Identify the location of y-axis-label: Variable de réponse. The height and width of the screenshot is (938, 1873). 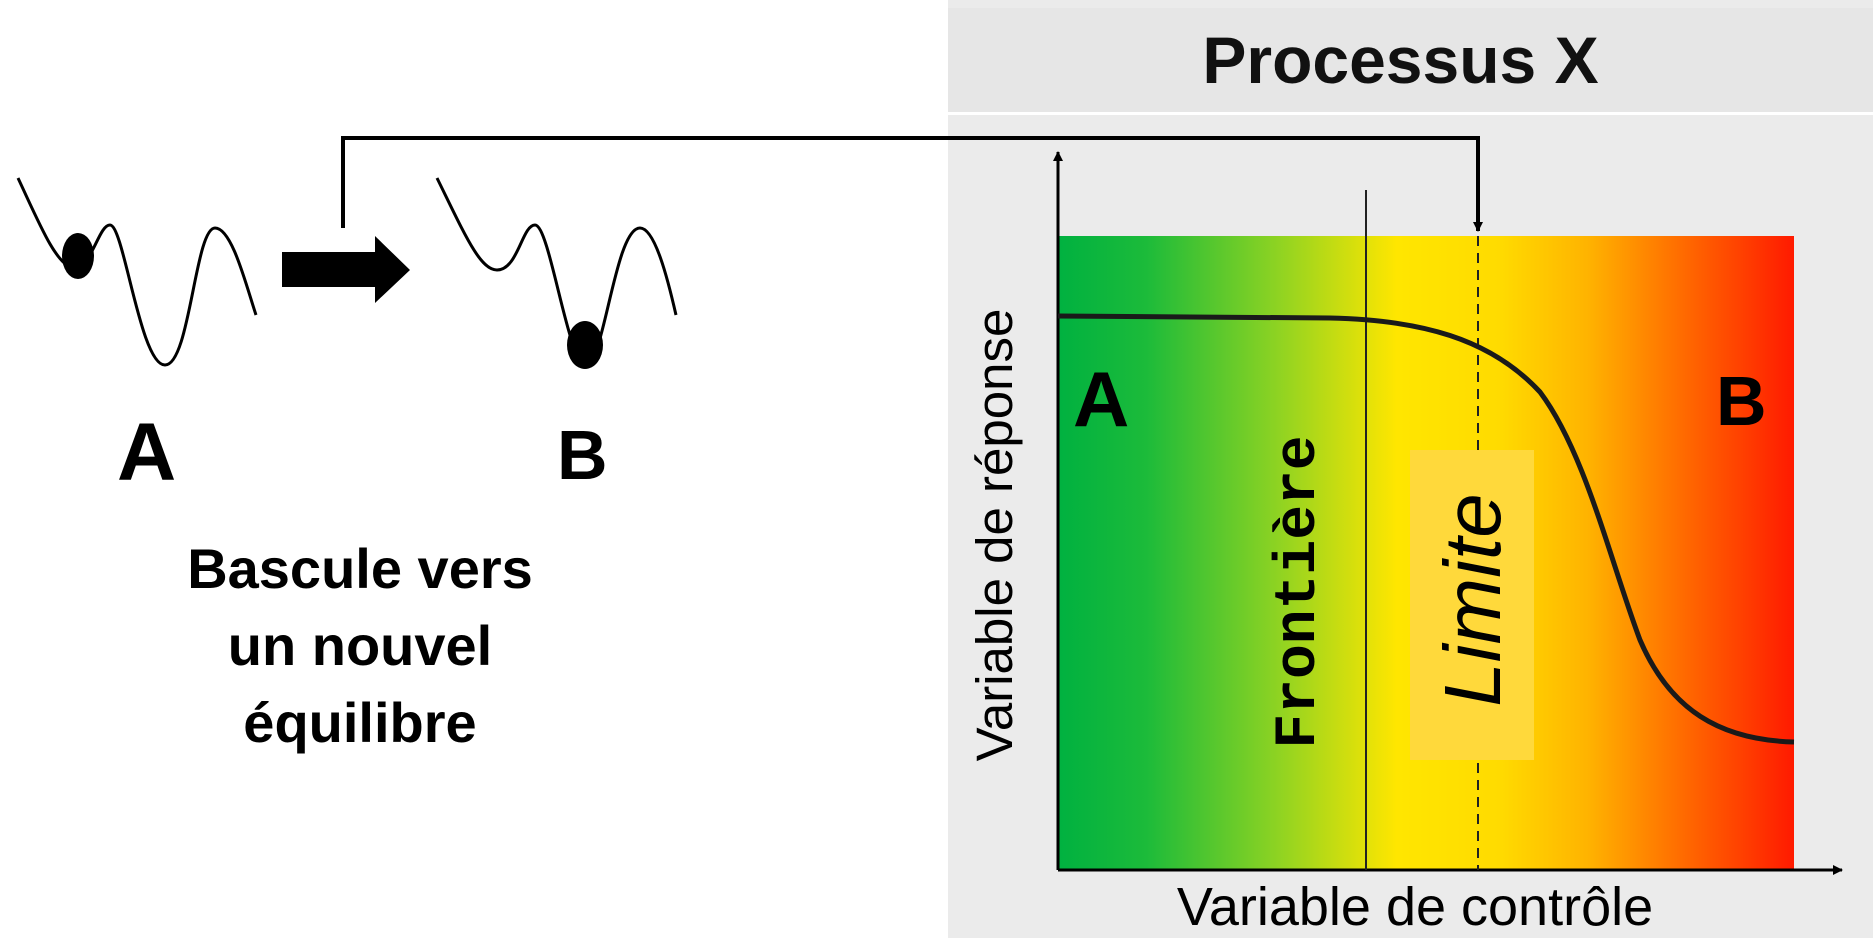
(994, 535).